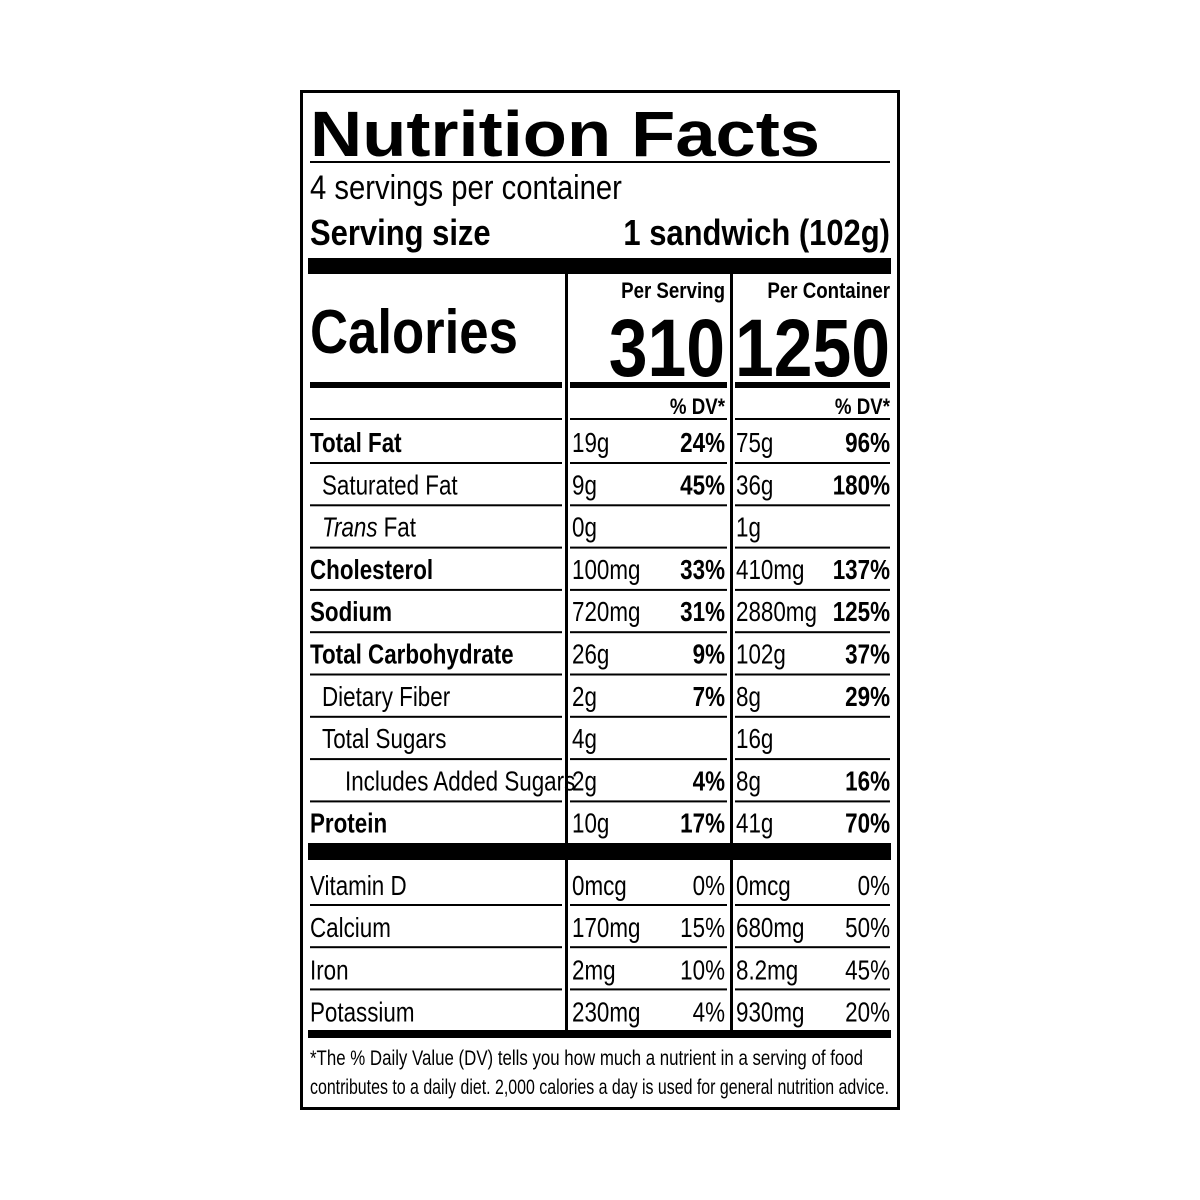  Describe the element at coordinates (776, 612) in the screenshot. I see `amount: 2880mg` at that location.